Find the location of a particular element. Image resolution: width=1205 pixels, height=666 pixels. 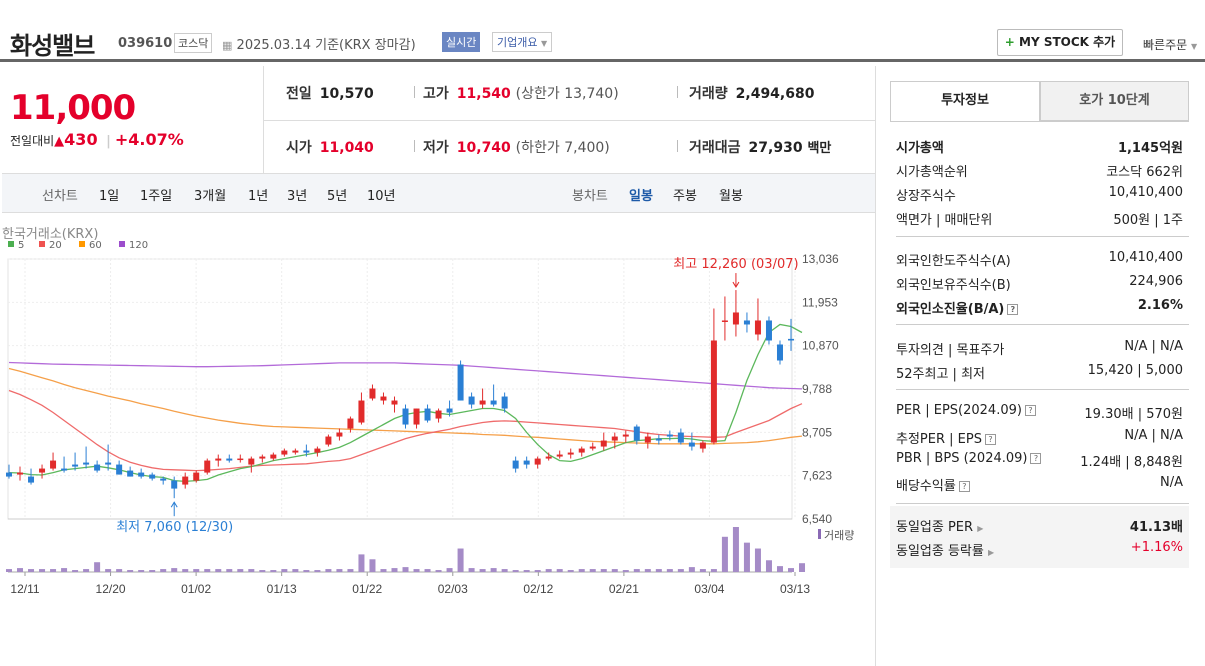

low-label: 저가 is located at coordinates (436, 148).